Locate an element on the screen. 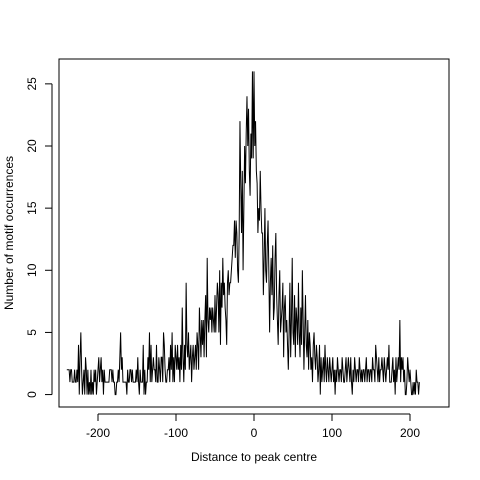 The height and width of the screenshot is (480, 480). y-tick-label: 15 is located at coordinates (32, 208).